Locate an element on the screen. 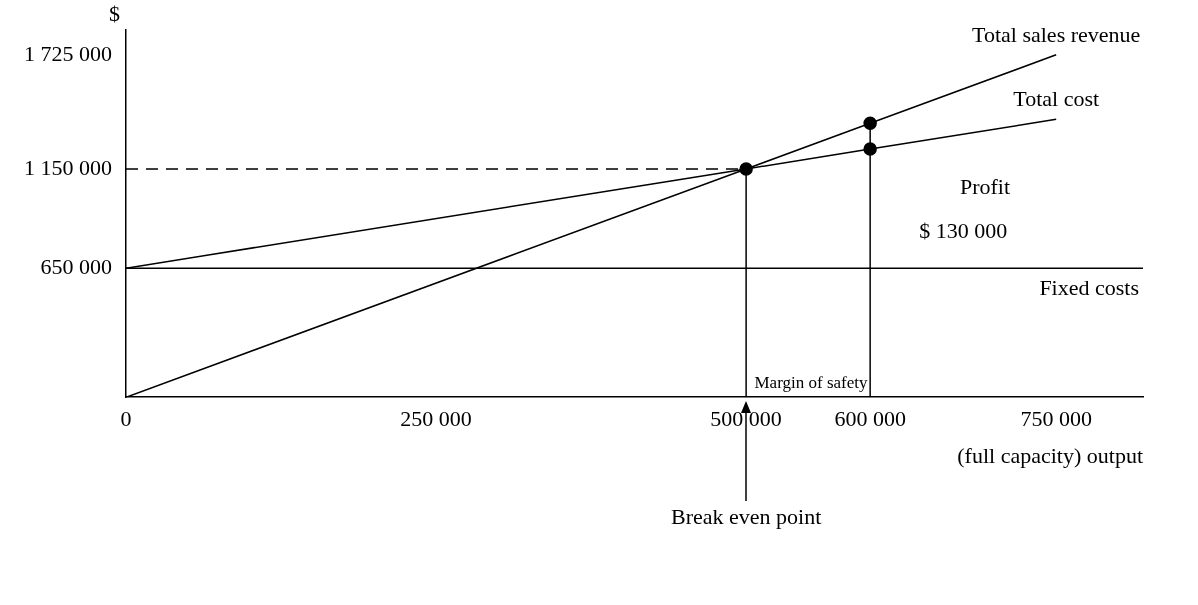 This screenshot has width=1198, height=605. x-tick-label: 600 000 is located at coordinates (870, 419).